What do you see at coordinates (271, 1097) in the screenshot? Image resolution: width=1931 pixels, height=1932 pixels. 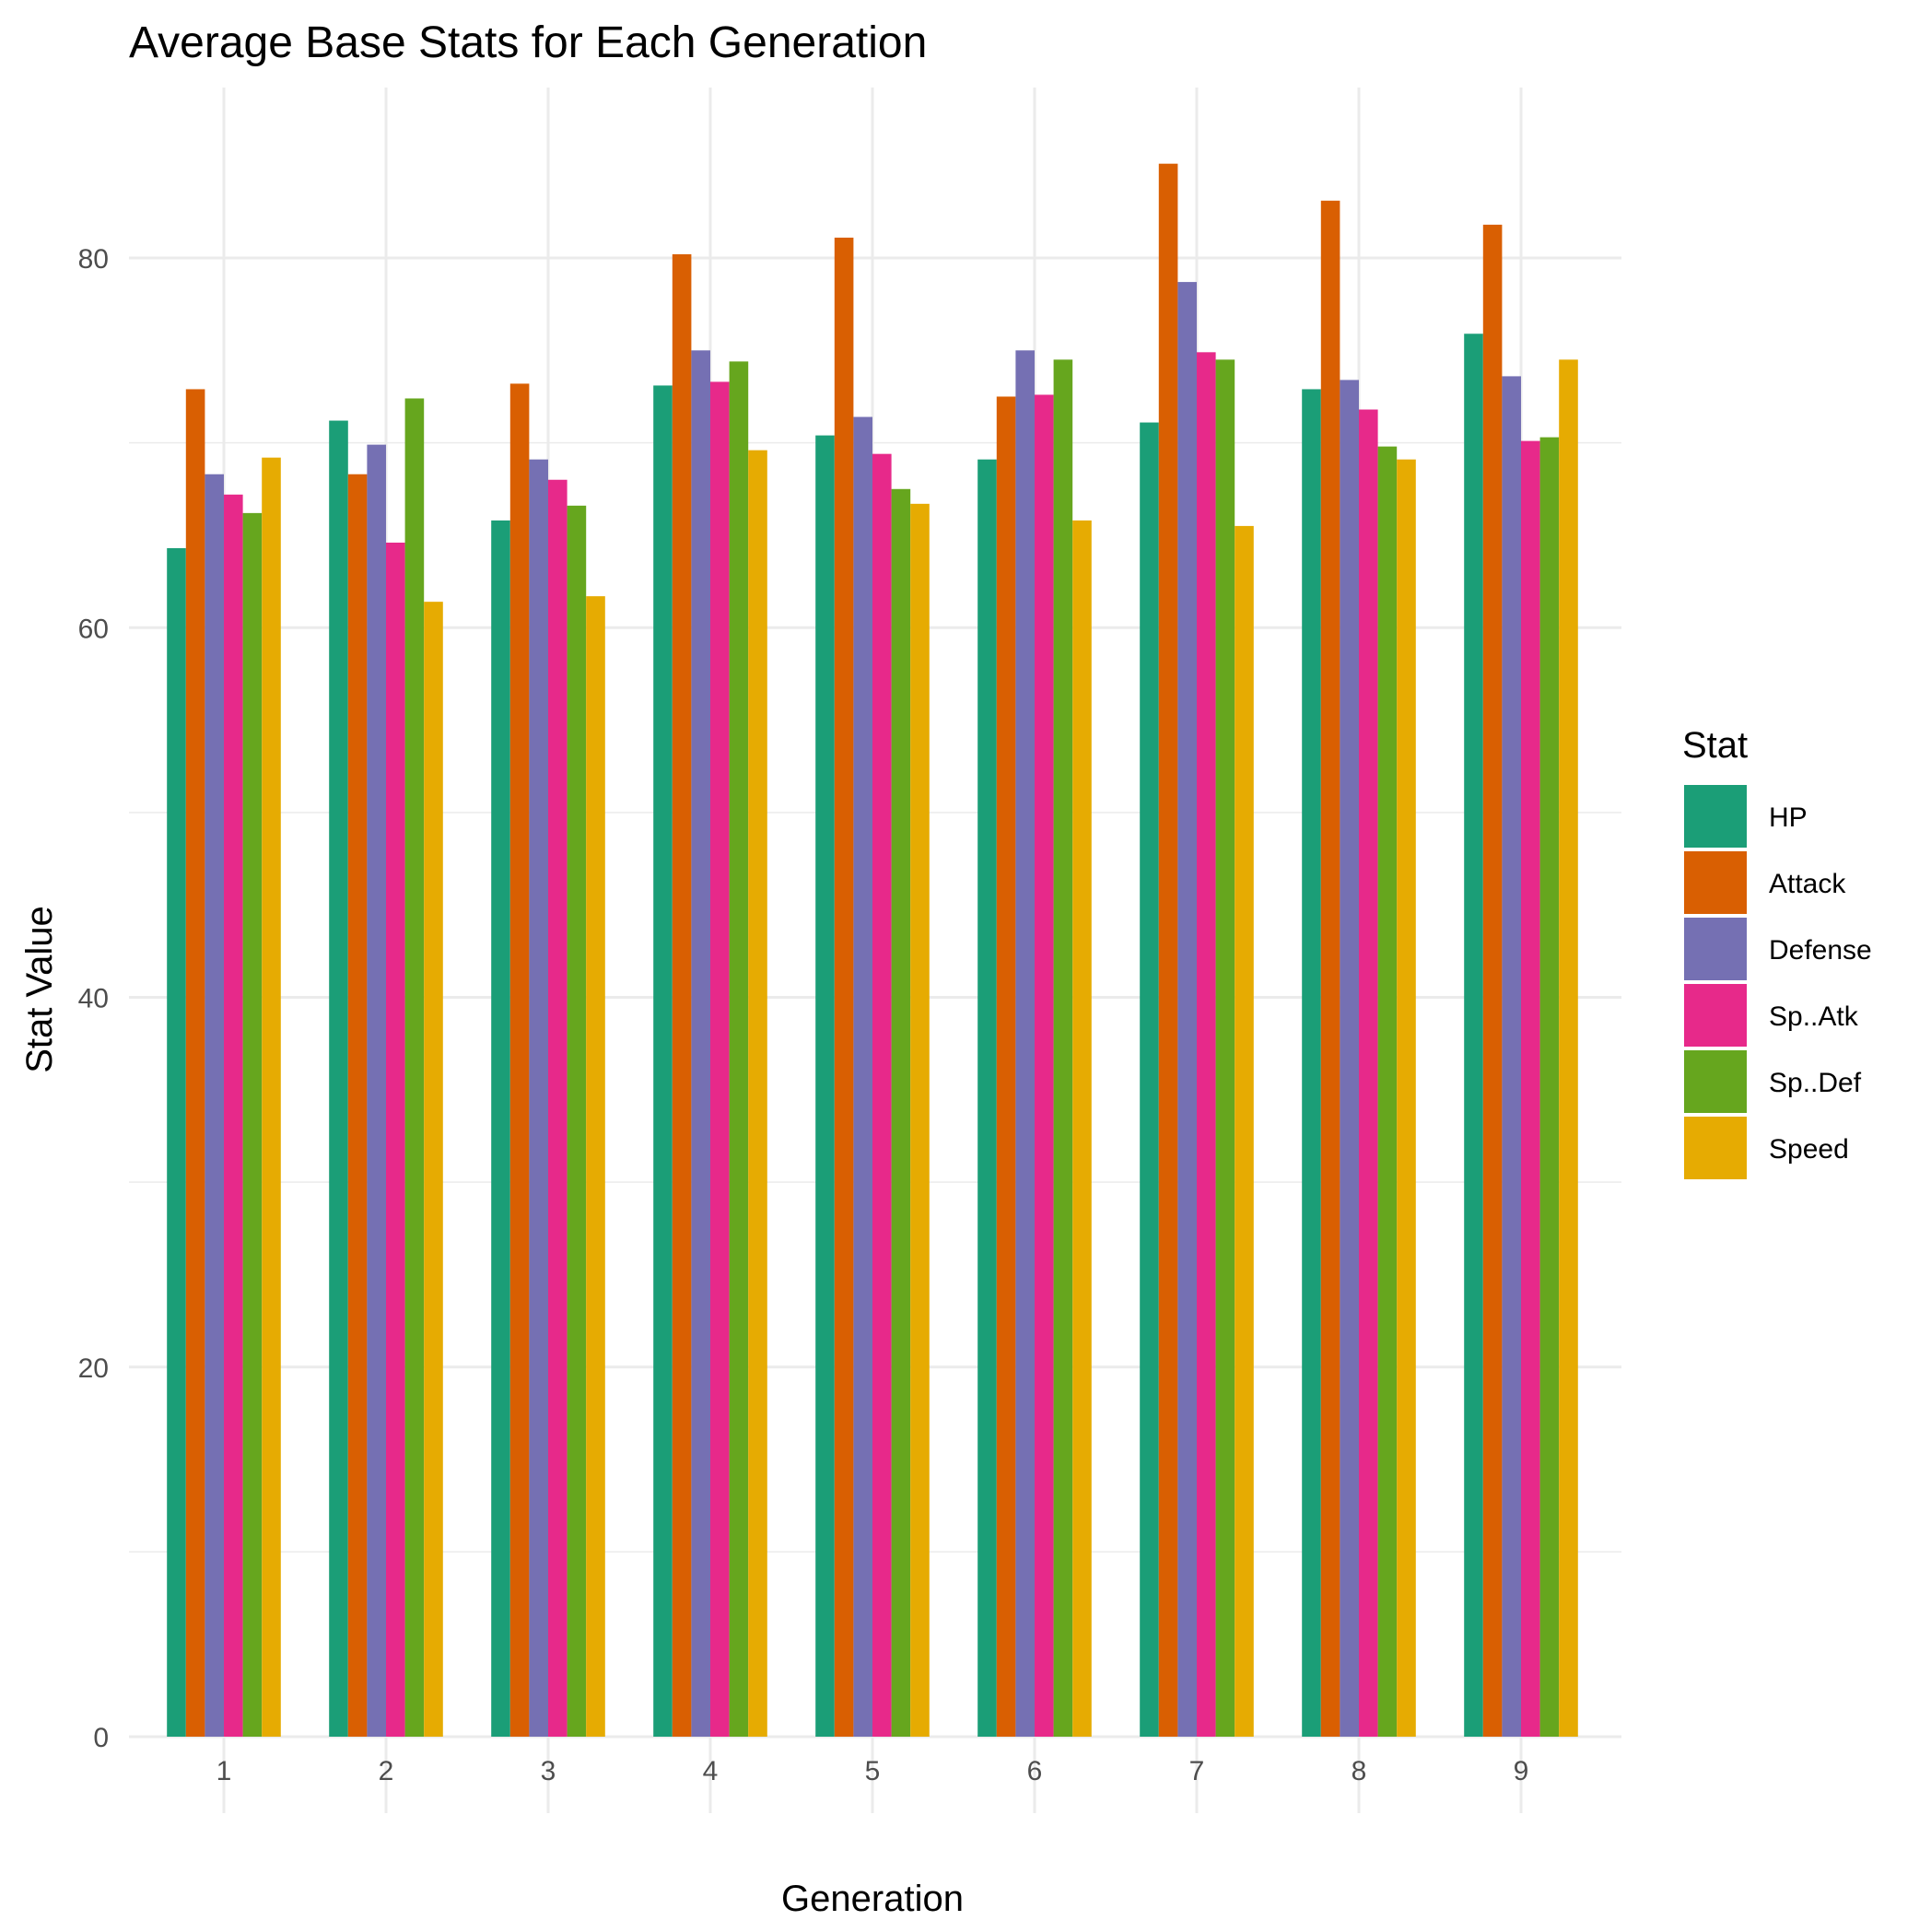 I see `bar-gen1-speed` at bounding box center [271, 1097].